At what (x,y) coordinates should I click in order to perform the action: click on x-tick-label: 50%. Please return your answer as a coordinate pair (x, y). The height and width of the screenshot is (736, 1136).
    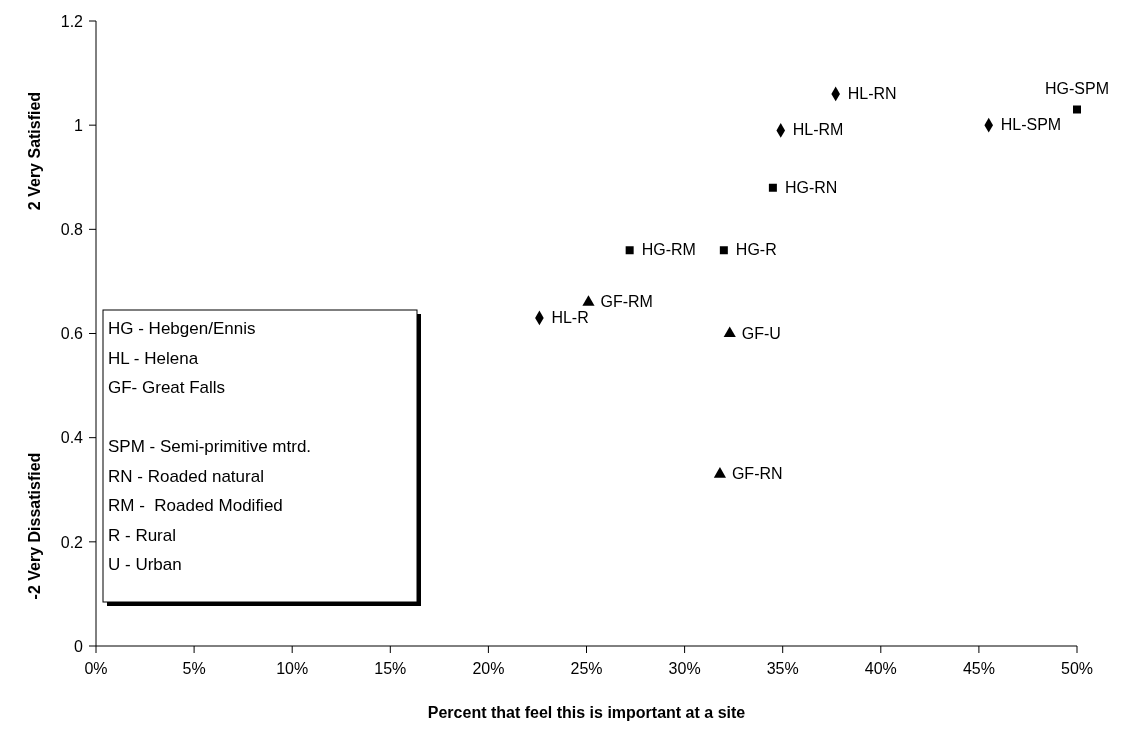
    Looking at the image, I should click on (1077, 669).